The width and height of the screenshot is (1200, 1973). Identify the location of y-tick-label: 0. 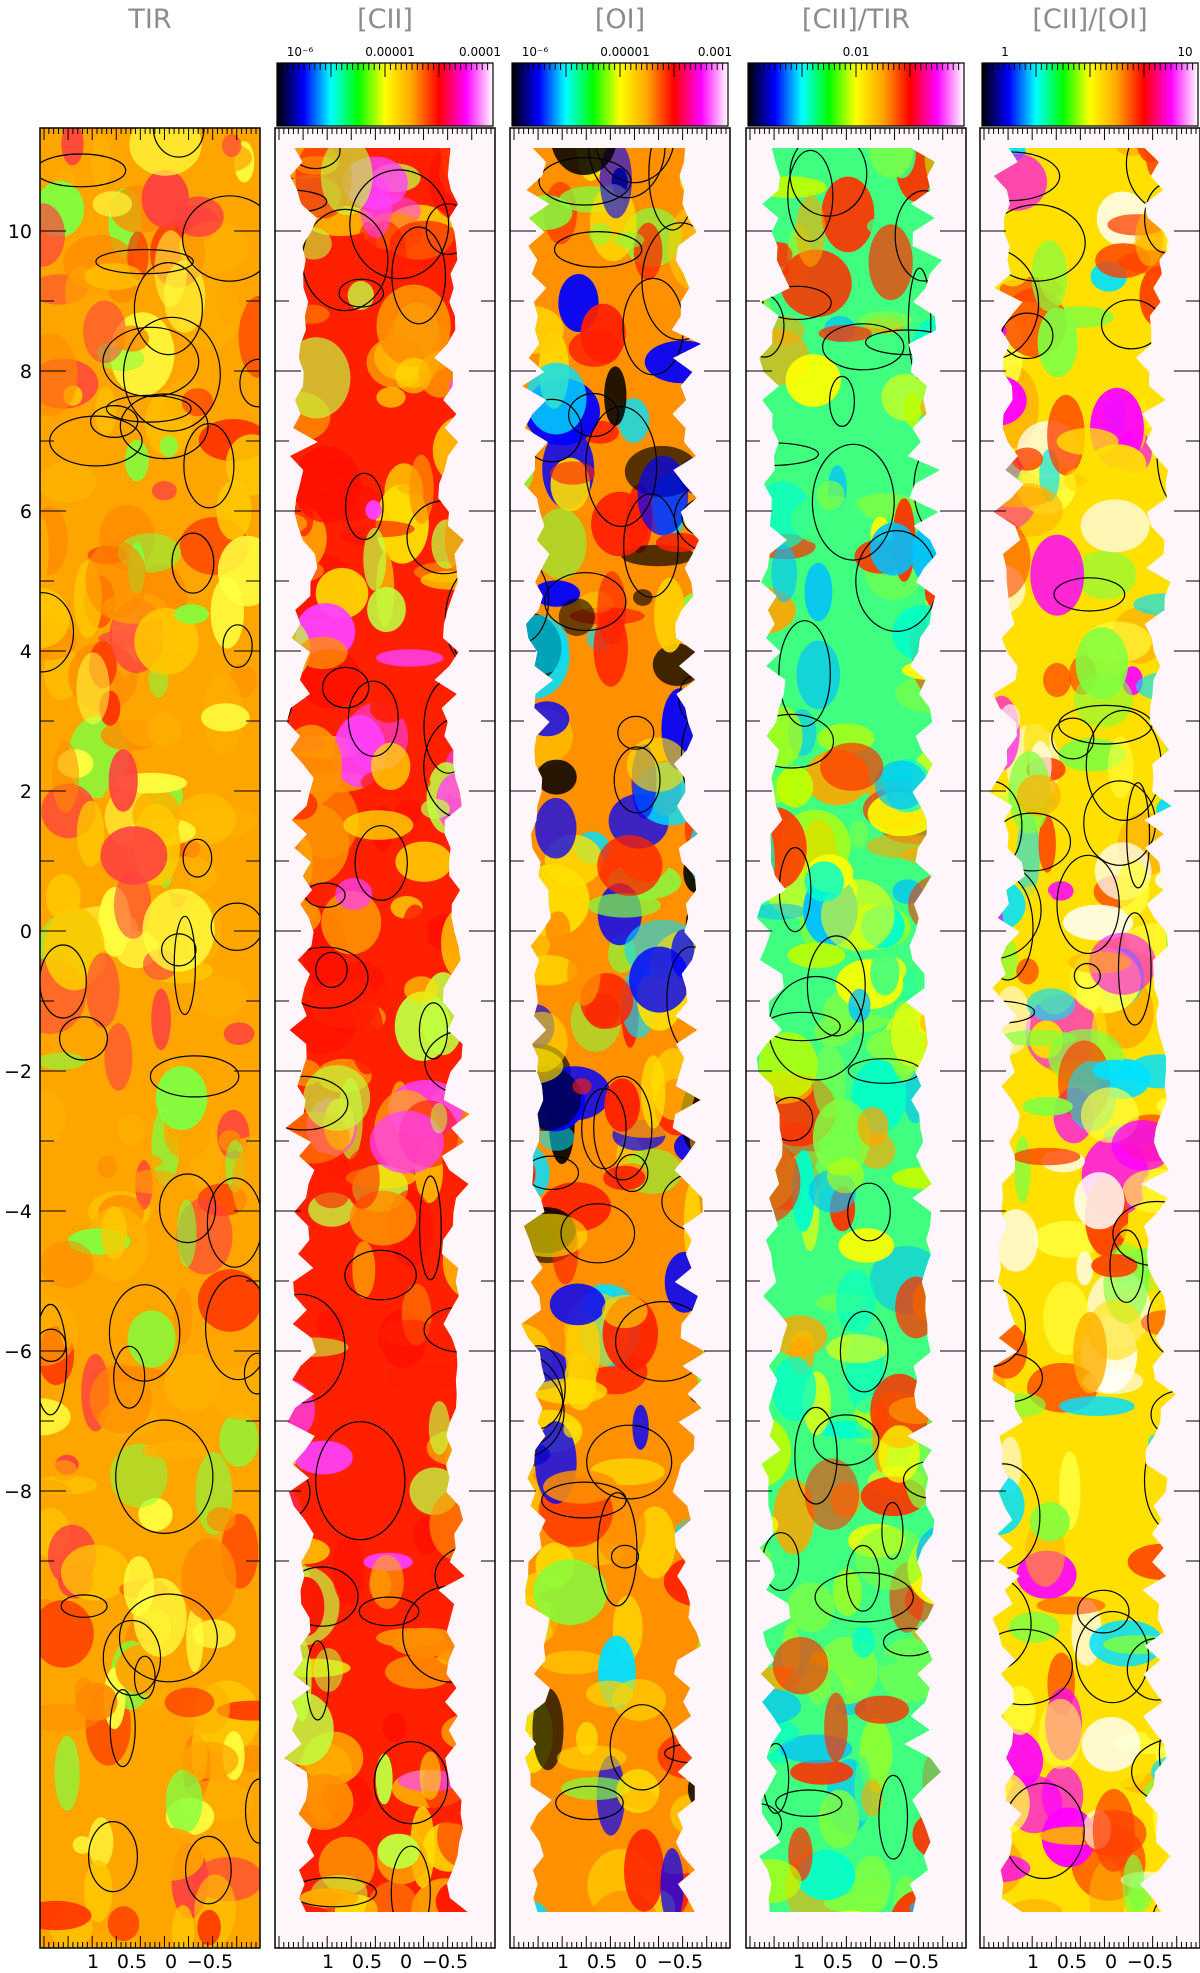
(26, 932).